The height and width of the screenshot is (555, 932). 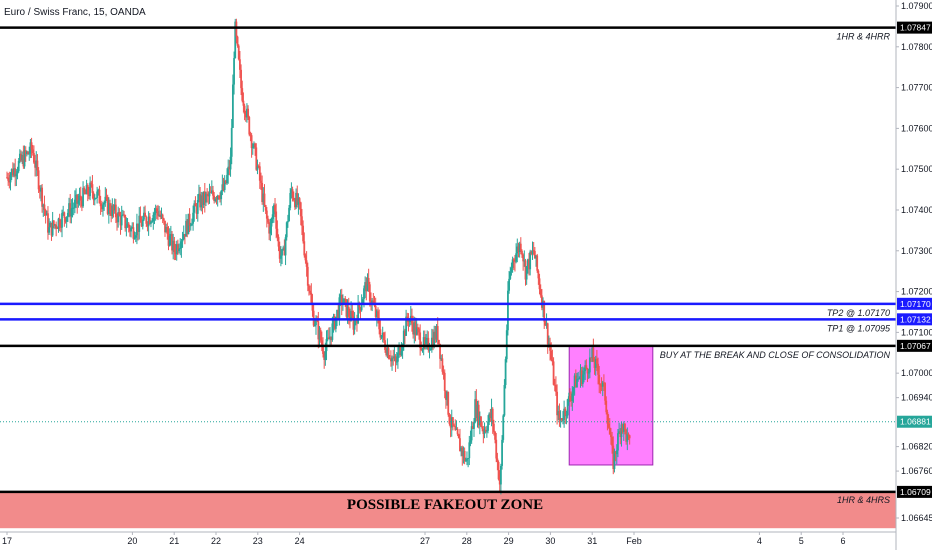 I want to click on x-tick-label: 5, so click(x=801, y=541).